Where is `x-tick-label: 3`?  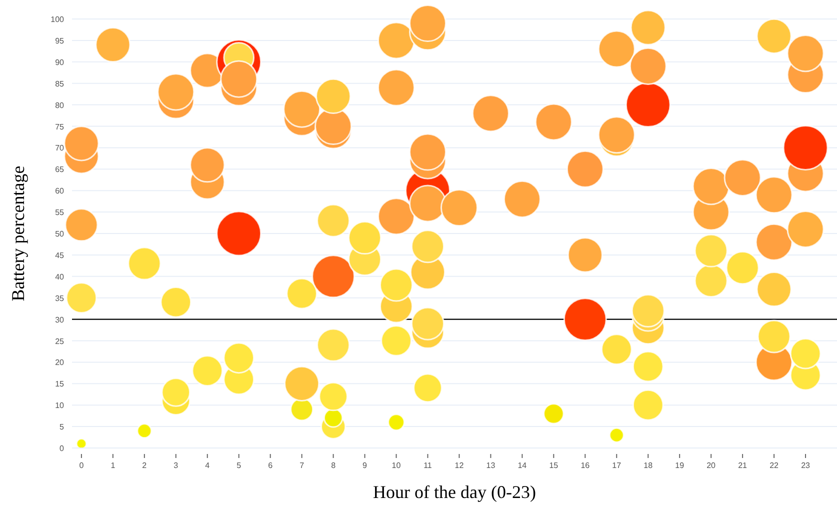 x-tick-label: 3 is located at coordinates (176, 465).